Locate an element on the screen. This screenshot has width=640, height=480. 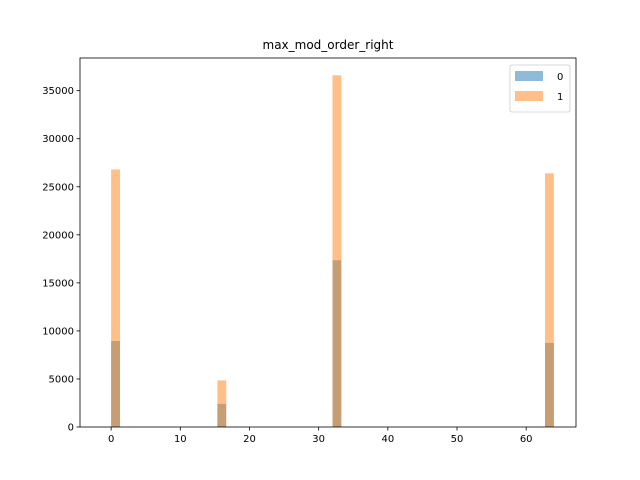
y-tick-label: 10000 is located at coordinates (58, 331).